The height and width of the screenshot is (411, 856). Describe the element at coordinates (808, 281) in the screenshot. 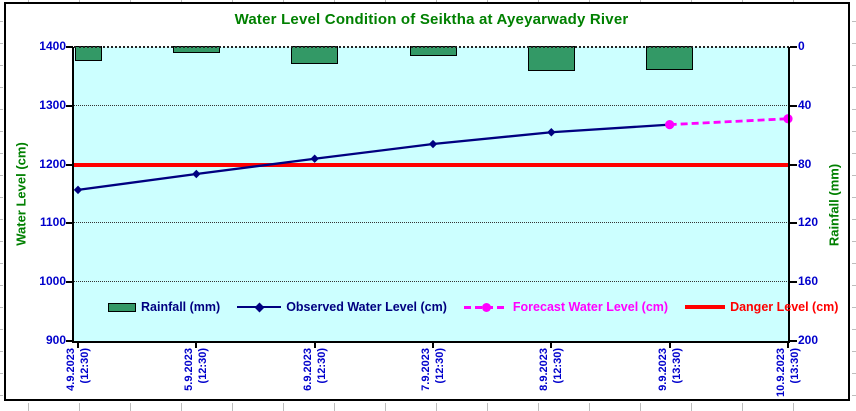

I see `y-axis-label-right: 160` at that location.